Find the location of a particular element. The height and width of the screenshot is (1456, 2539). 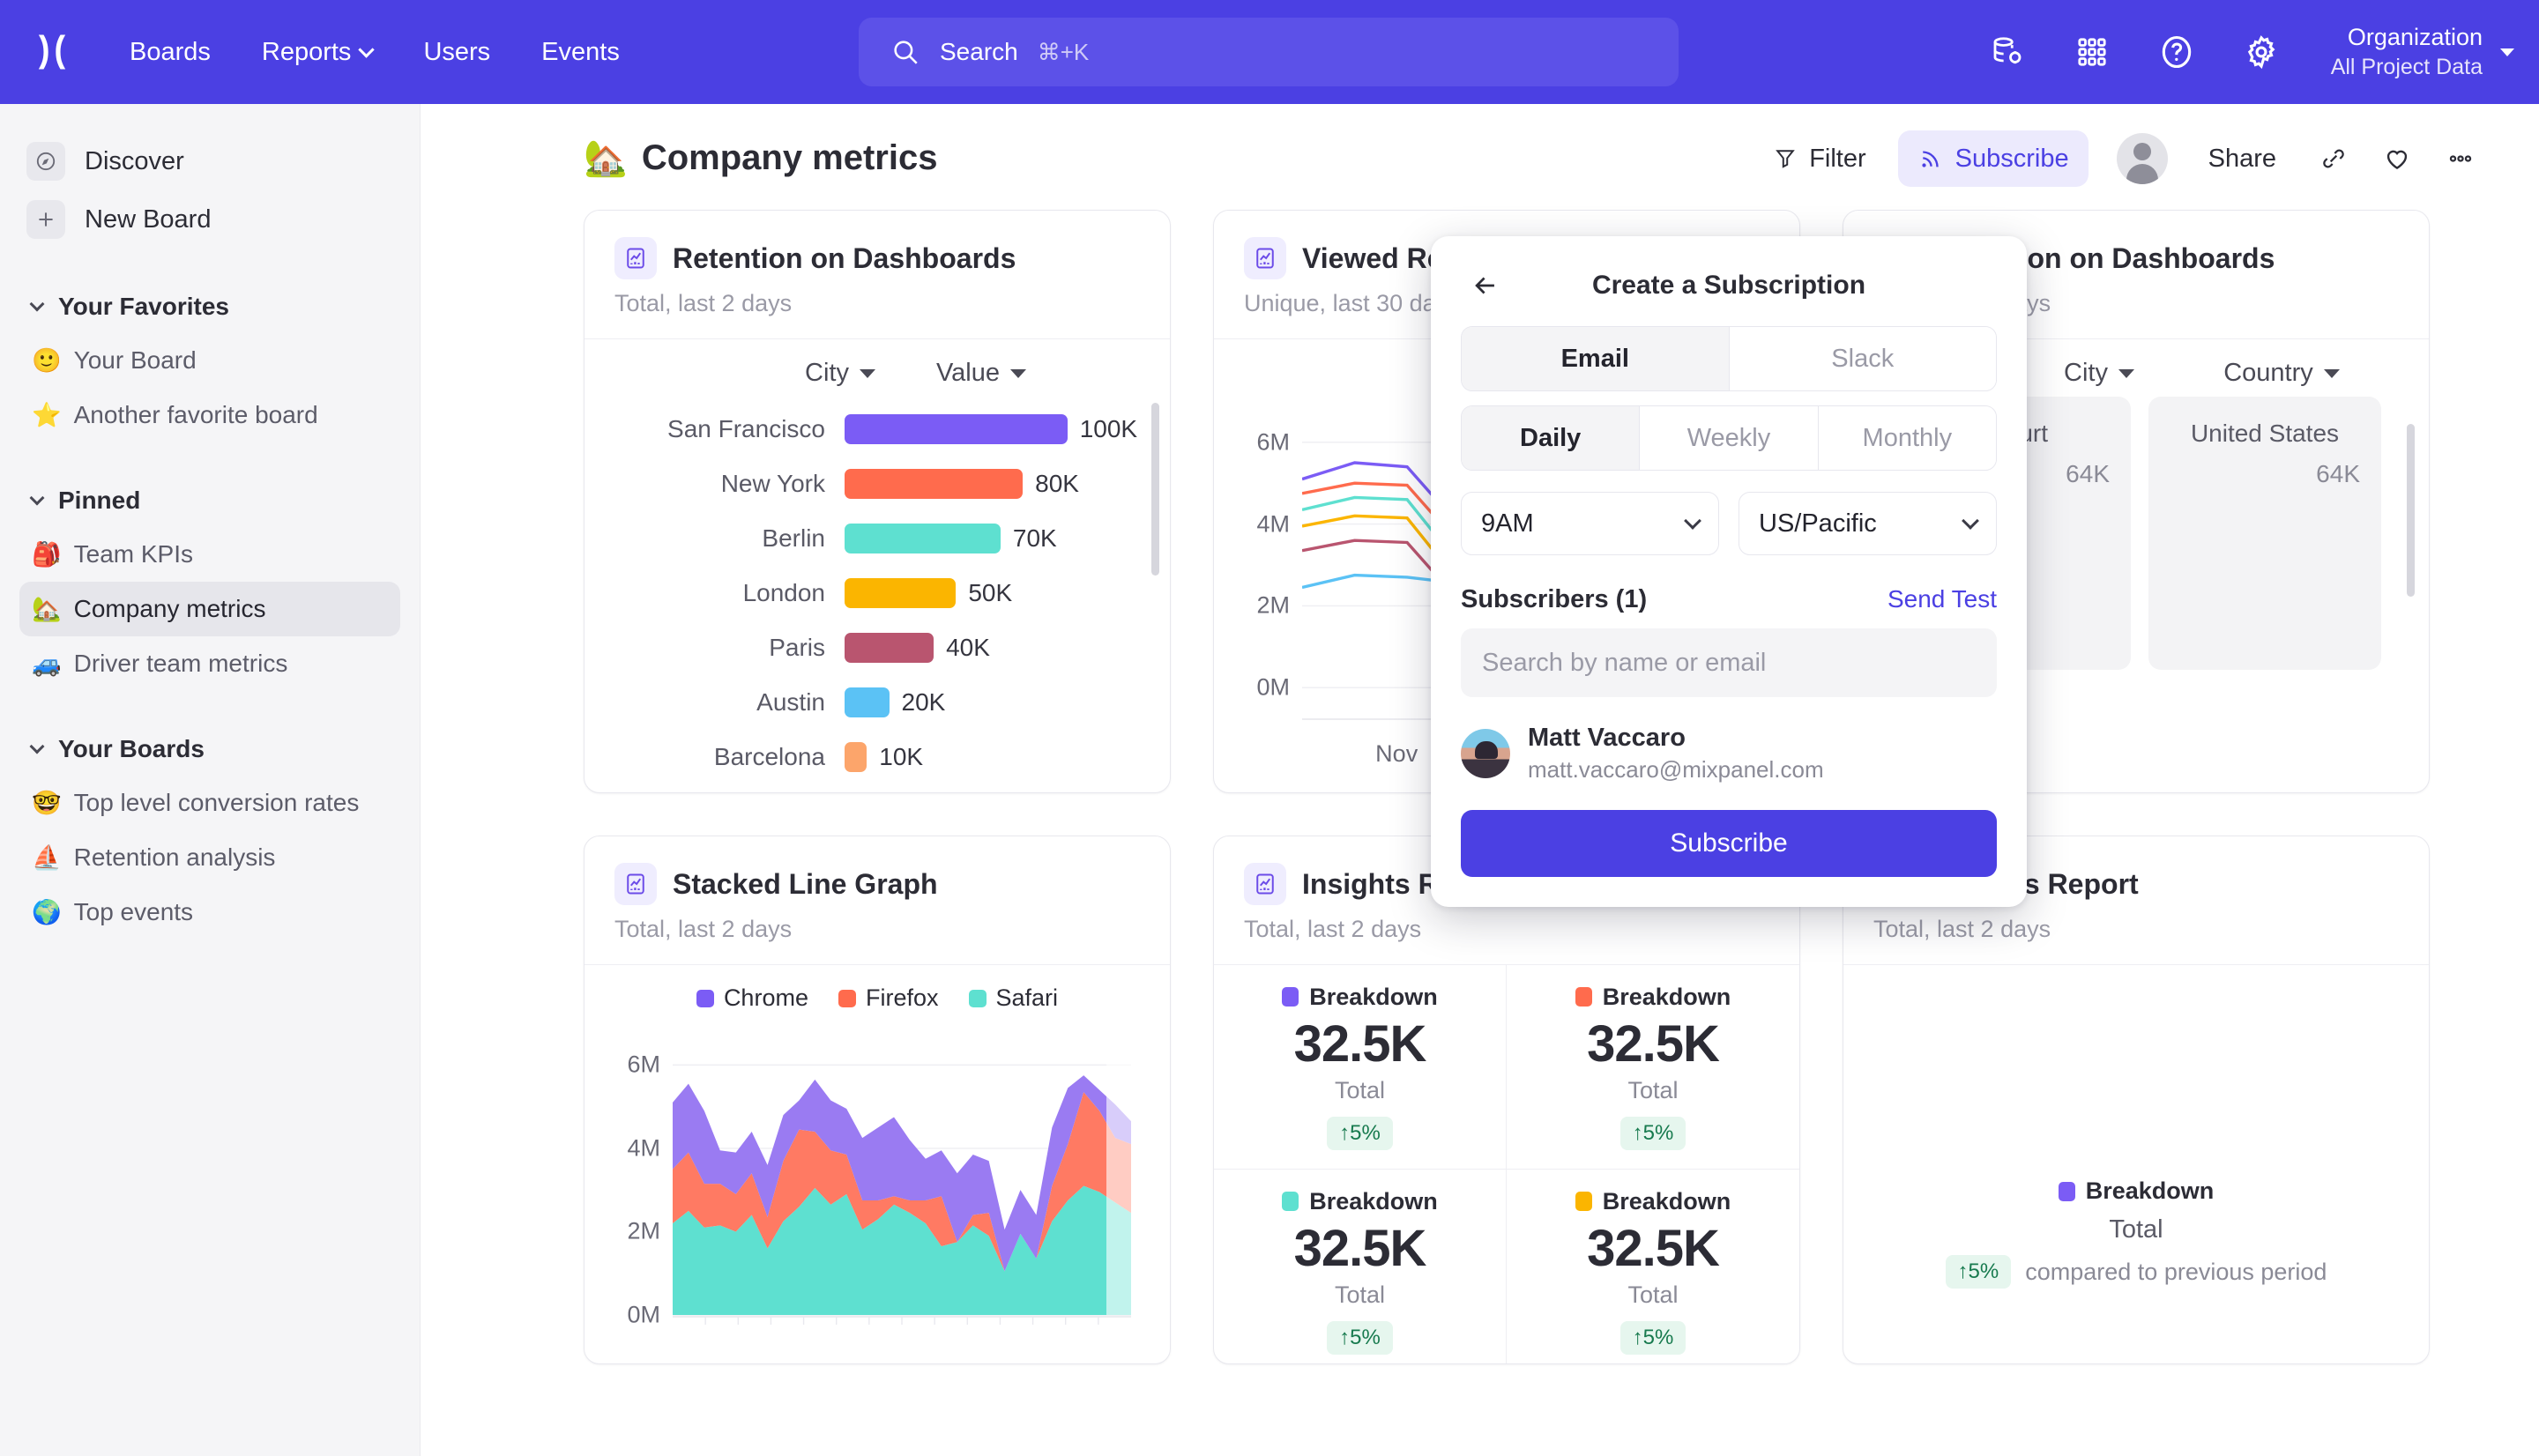

arrow-left-icon is located at coordinates (1485, 285).